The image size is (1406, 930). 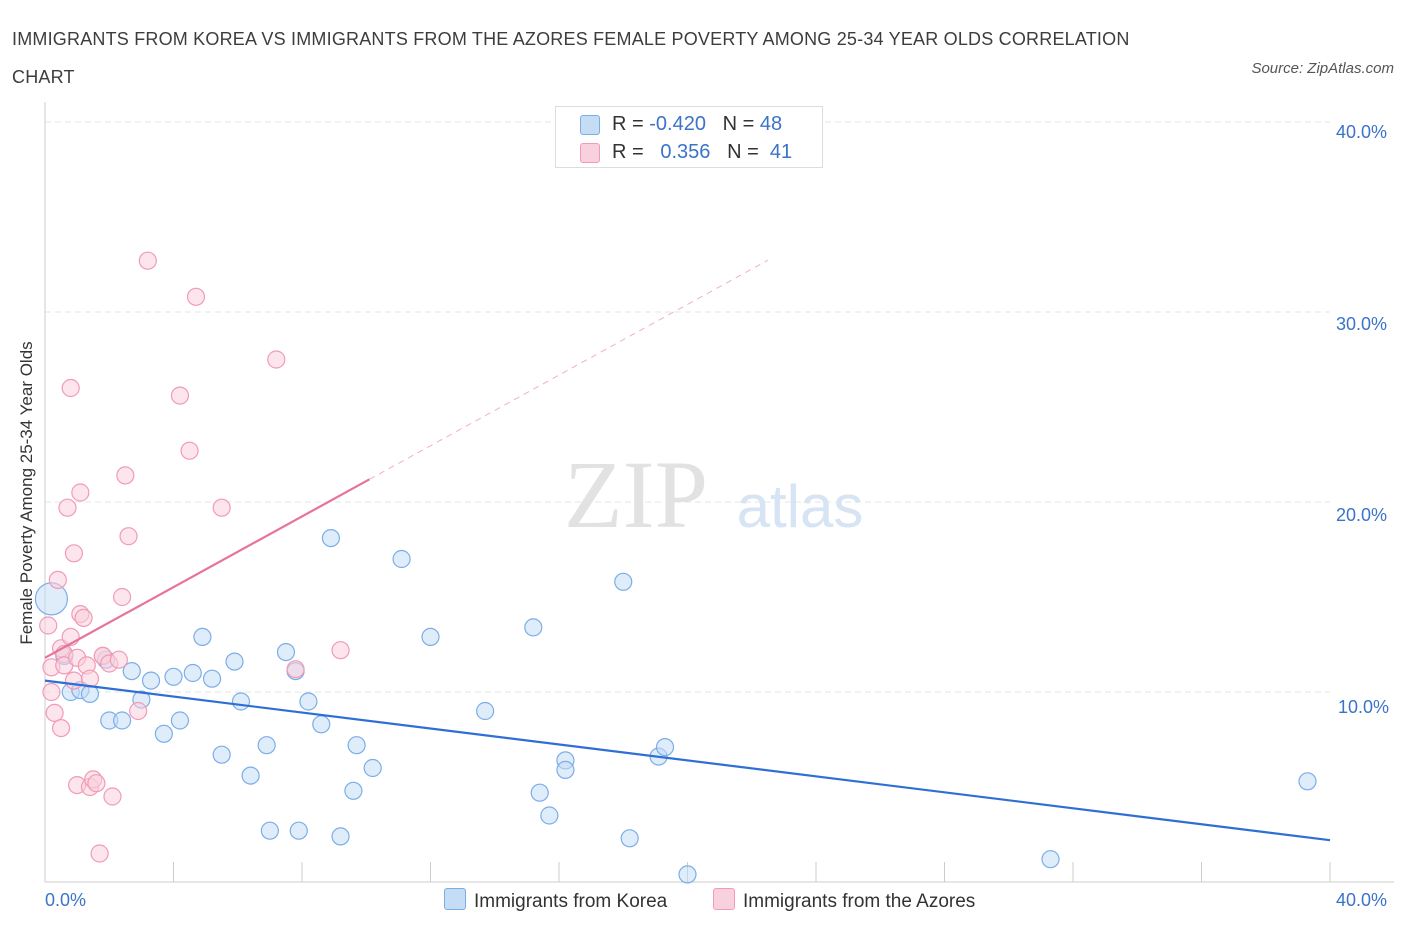 What do you see at coordinates (207, 568) in the screenshot?
I see `trend-line-azores` at bounding box center [207, 568].